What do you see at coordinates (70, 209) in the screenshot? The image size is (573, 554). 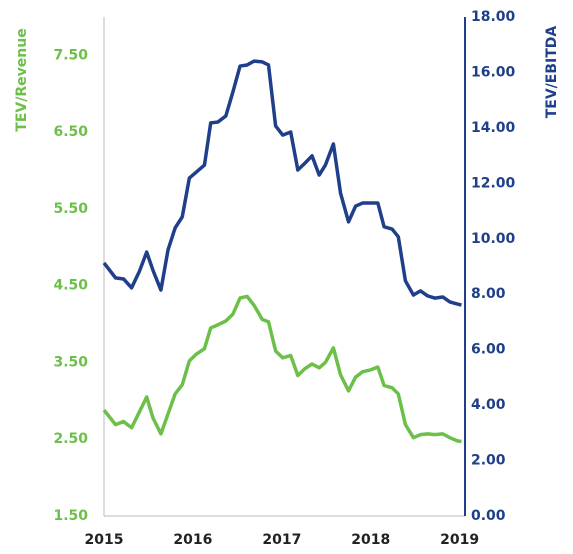 I see `y-tick-label: 5.50` at bounding box center [70, 209].